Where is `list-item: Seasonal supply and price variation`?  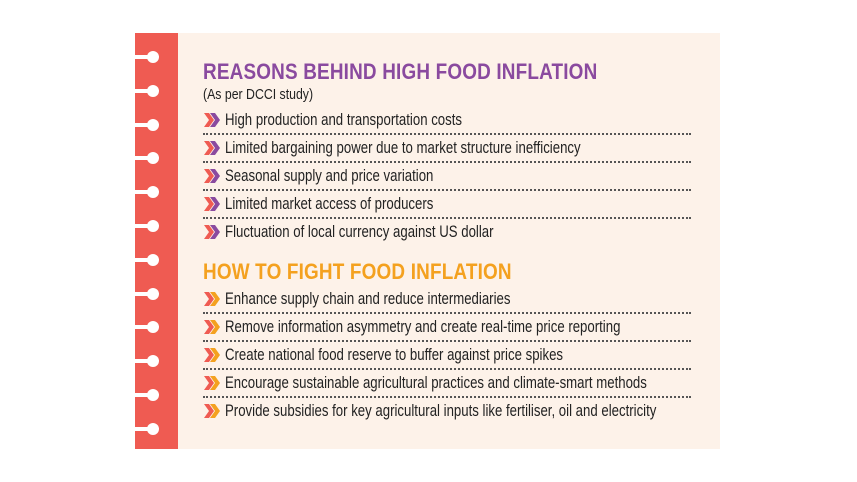
list-item: Seasonal supply and price variation is located at coordinates (447, 178).